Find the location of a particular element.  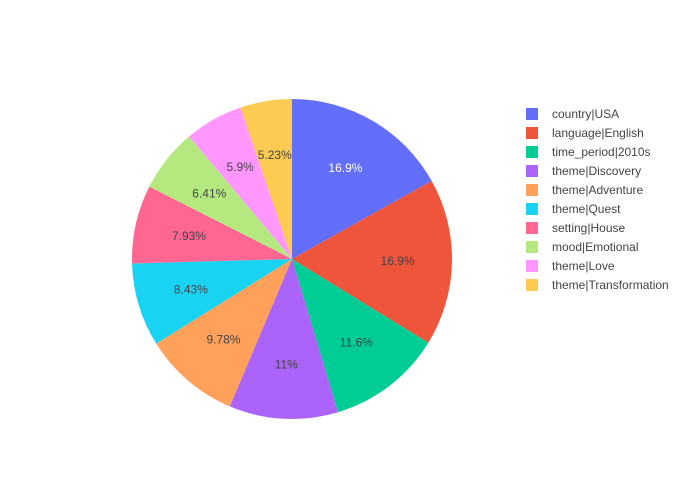

pie-percent-label: 7.93% is located at coordinates (189, 236).